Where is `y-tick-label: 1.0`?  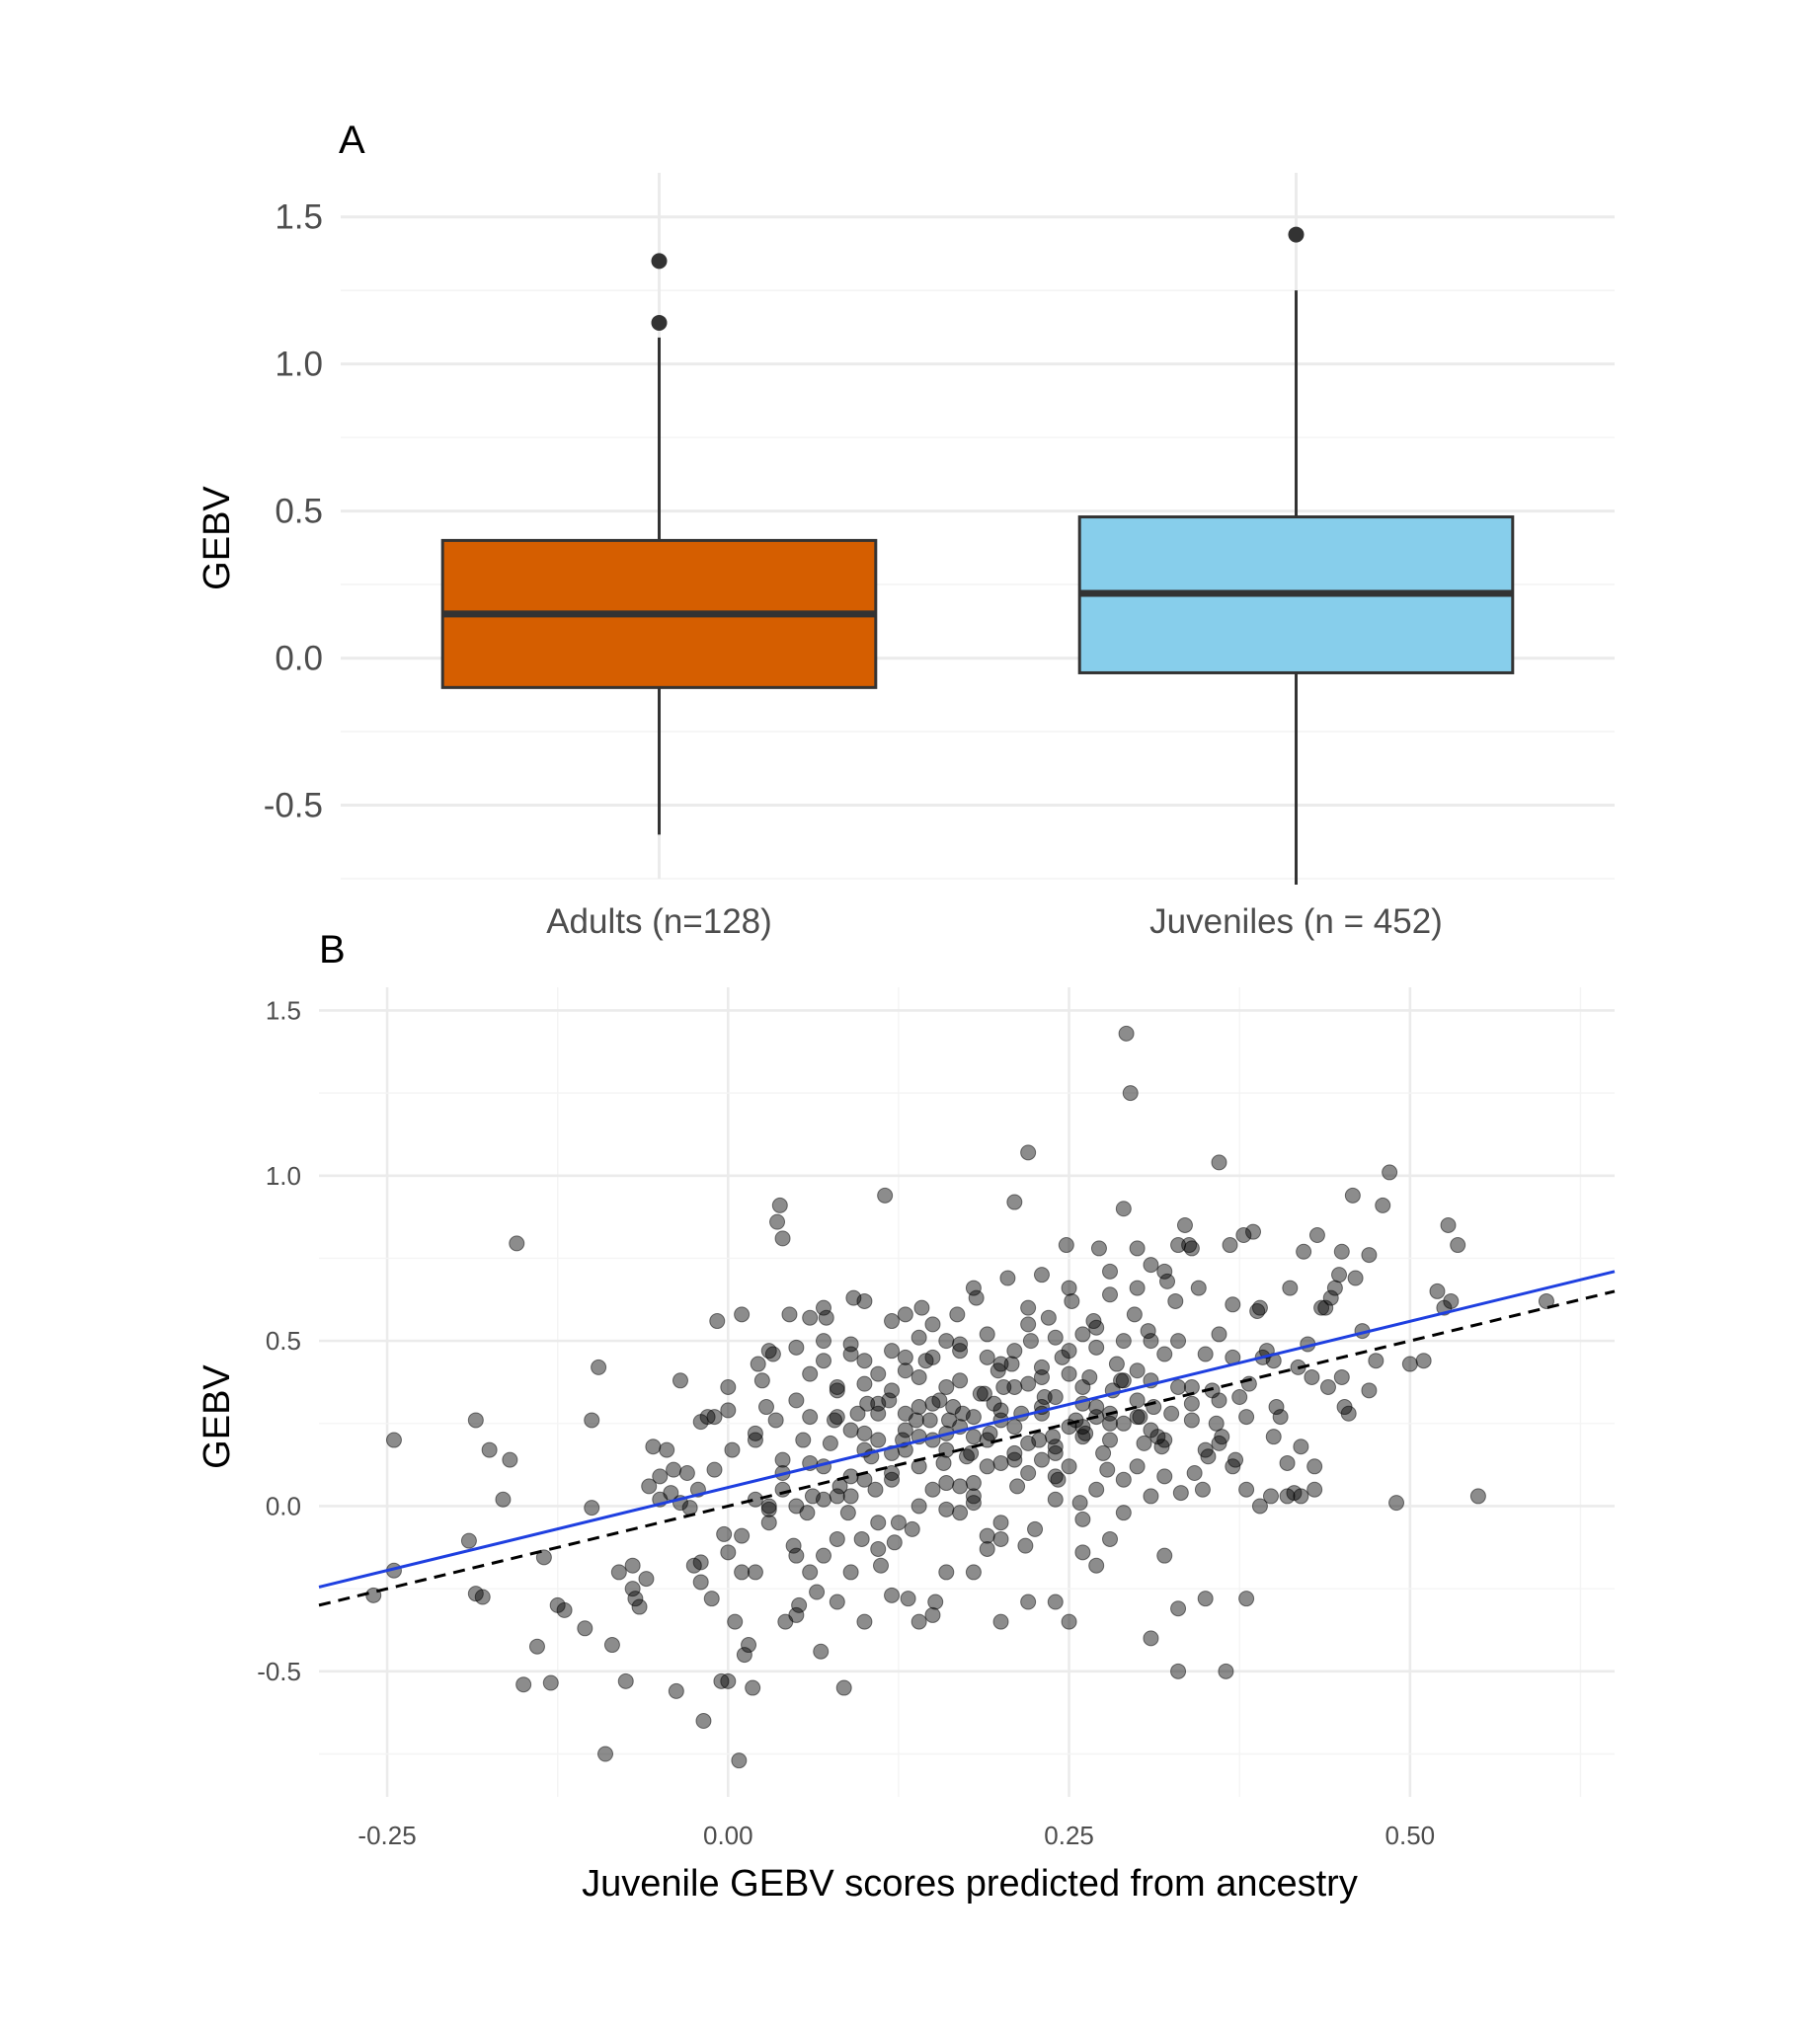 y-tick-label: 1.0 is located at coordinates (283, 1176).